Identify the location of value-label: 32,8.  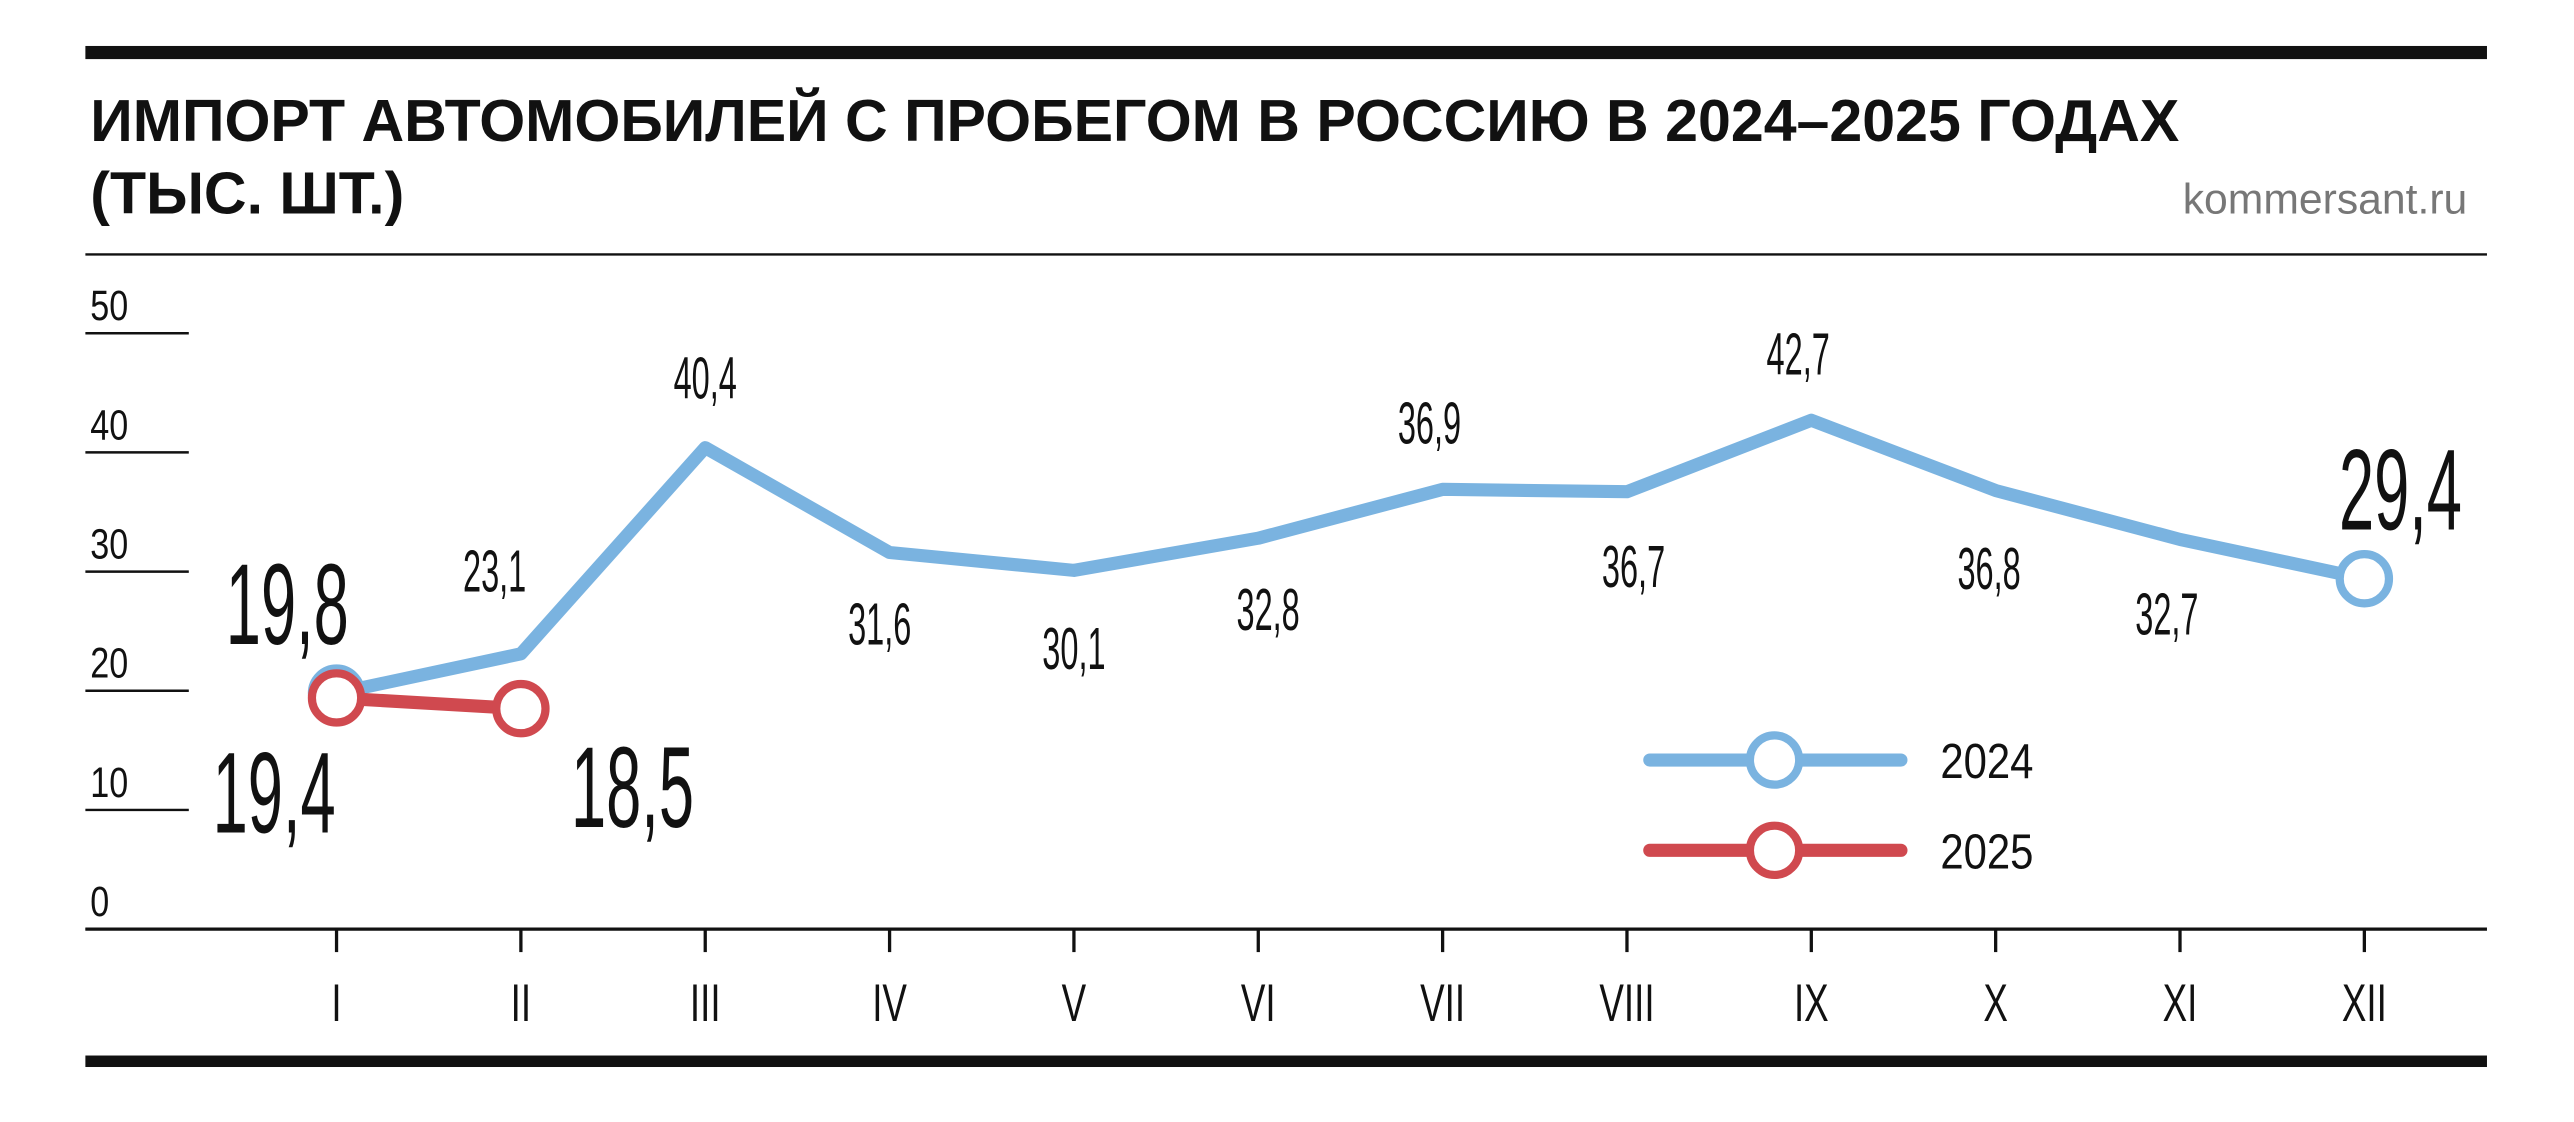
(1267, 611).